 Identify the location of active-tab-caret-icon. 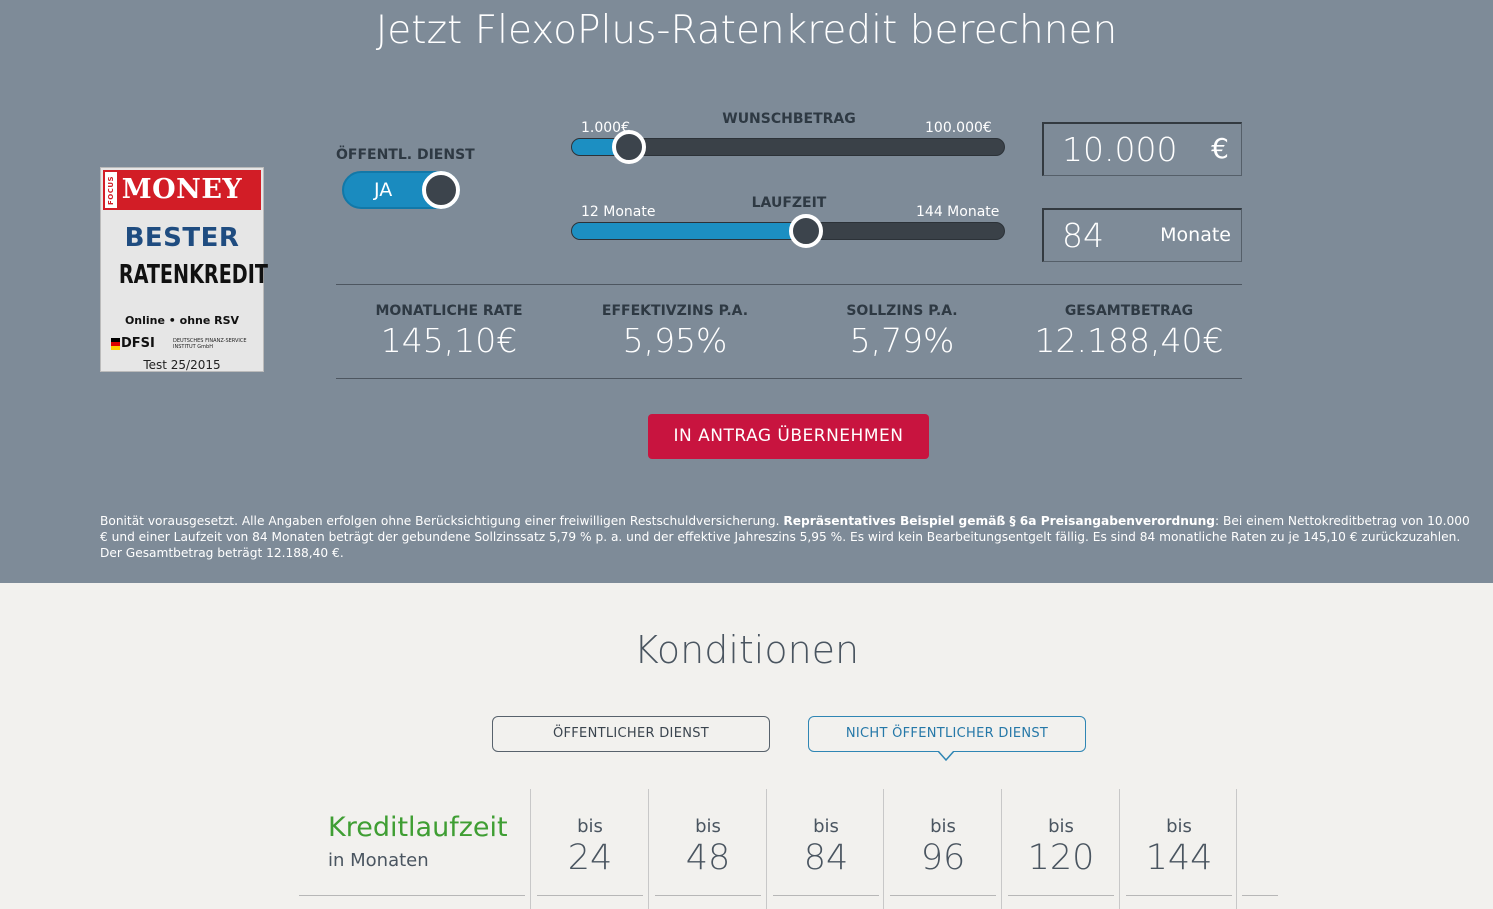
(946, 756).